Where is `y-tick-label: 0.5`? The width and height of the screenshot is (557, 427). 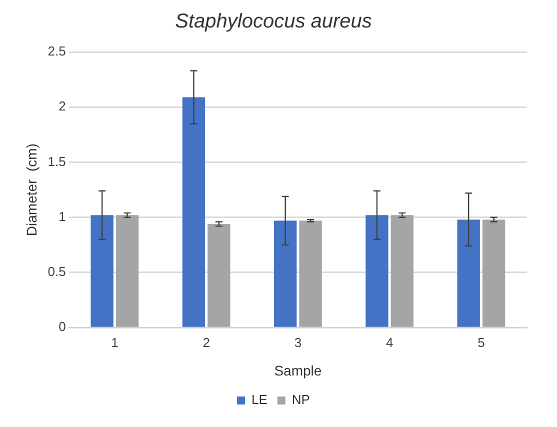
y-tick-label: 0.5 is located at coordinates (57, 272).